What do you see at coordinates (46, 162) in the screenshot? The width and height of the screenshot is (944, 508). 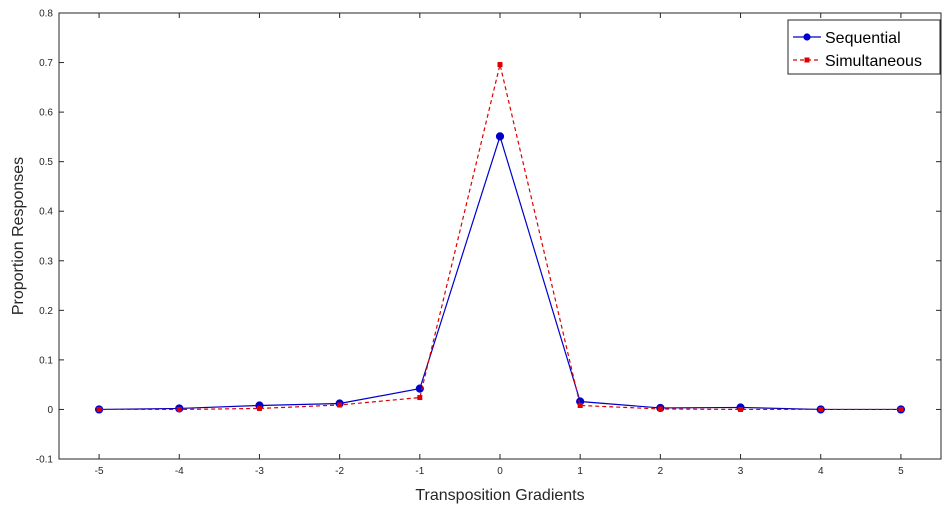 I see `y-tick-label: 0.5` at bounding box center [46, 162].